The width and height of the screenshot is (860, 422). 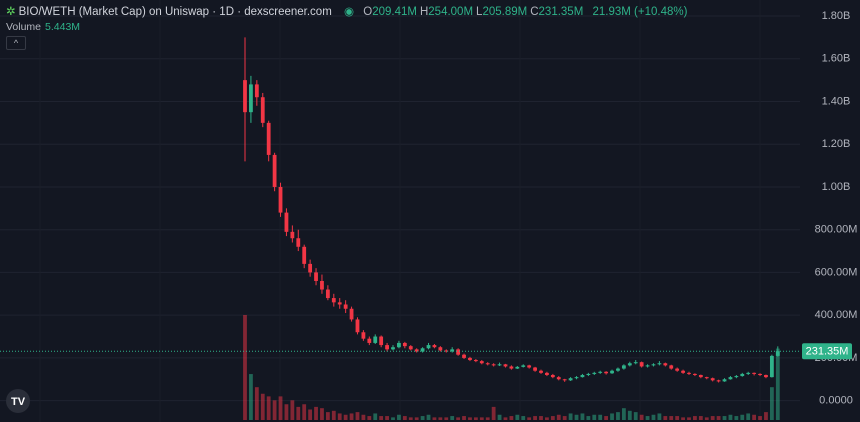 I want to click on volume-value: 5.443M, so click(x=63, y=27).